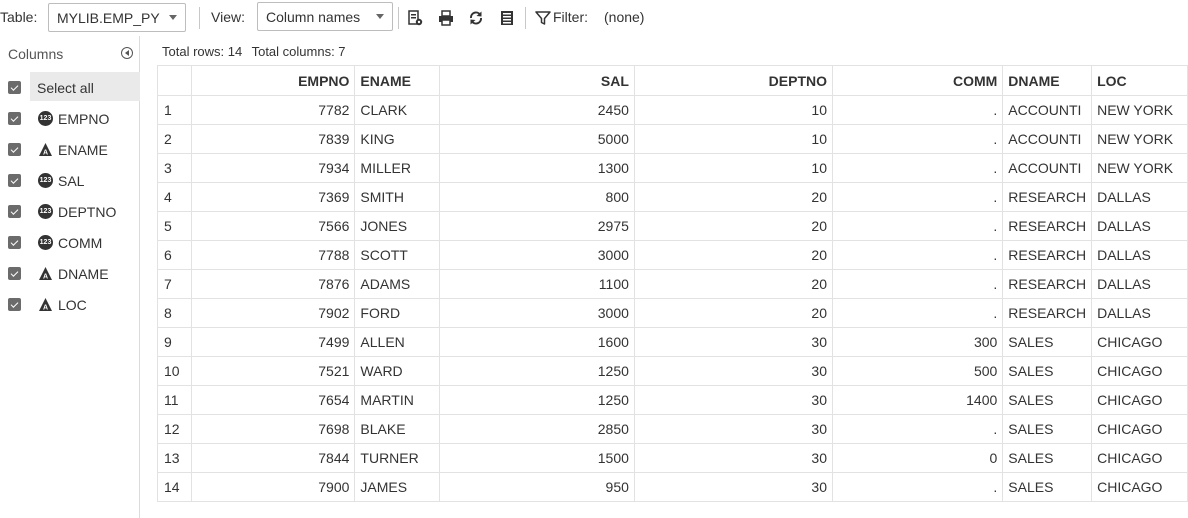  What do you see at coordinates (273, 400) in the screenshot?
I see `table-cell: 7654` at bounding box center [273, 400].